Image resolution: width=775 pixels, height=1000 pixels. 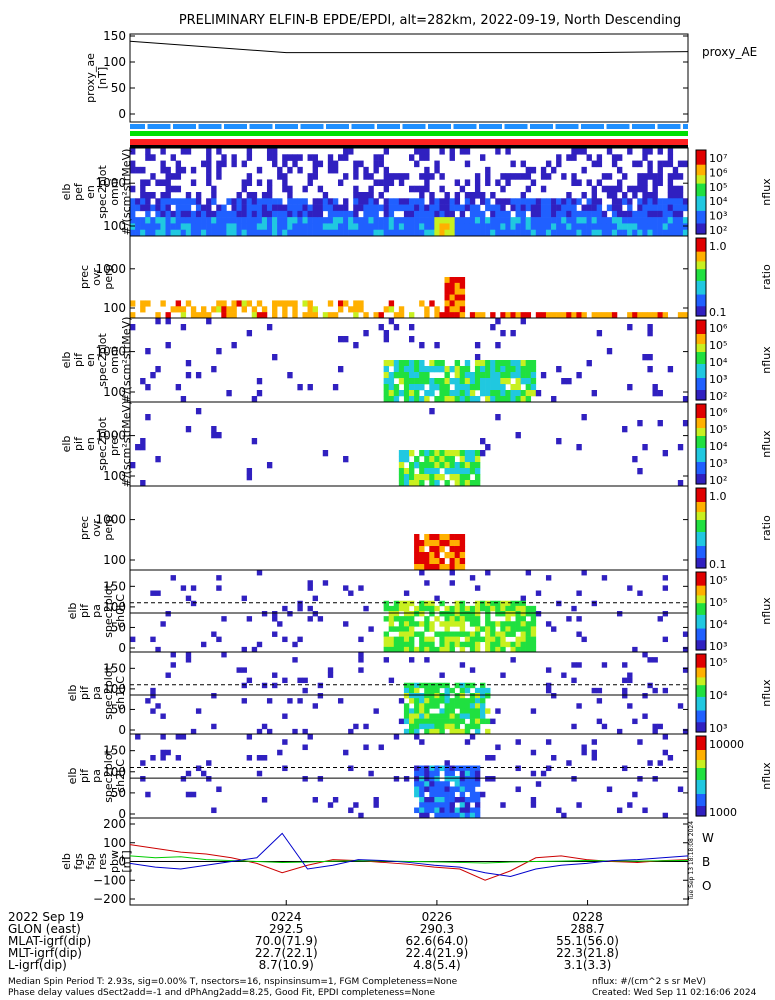 What do you see at coordinates (718, 216) in the screenshot?
I see `colorbar-tick: 10³` at bounding box center [718, 216].